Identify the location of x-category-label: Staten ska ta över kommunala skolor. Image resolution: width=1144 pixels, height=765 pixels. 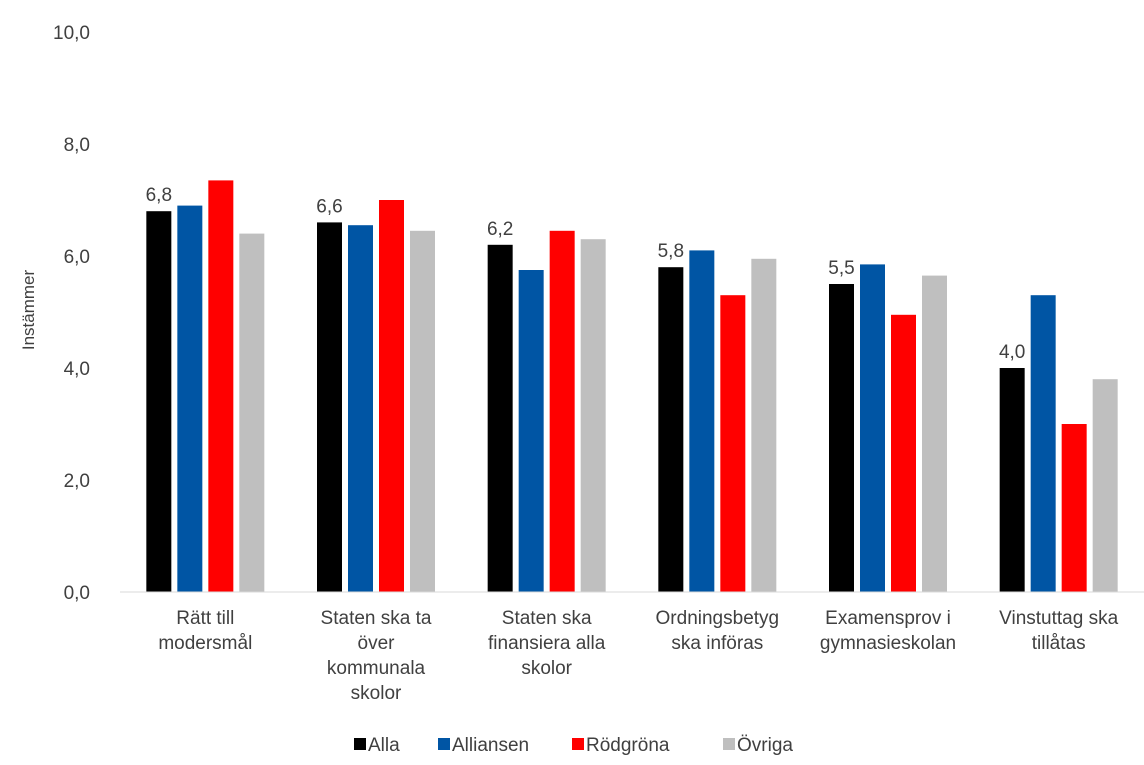
(376, 656).